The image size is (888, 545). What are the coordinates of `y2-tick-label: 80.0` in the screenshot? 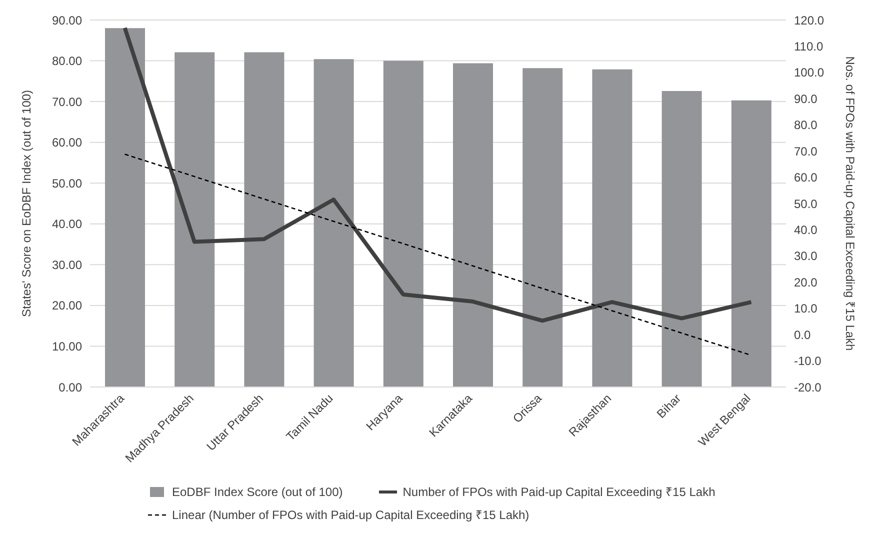 It's located at (806, 125).